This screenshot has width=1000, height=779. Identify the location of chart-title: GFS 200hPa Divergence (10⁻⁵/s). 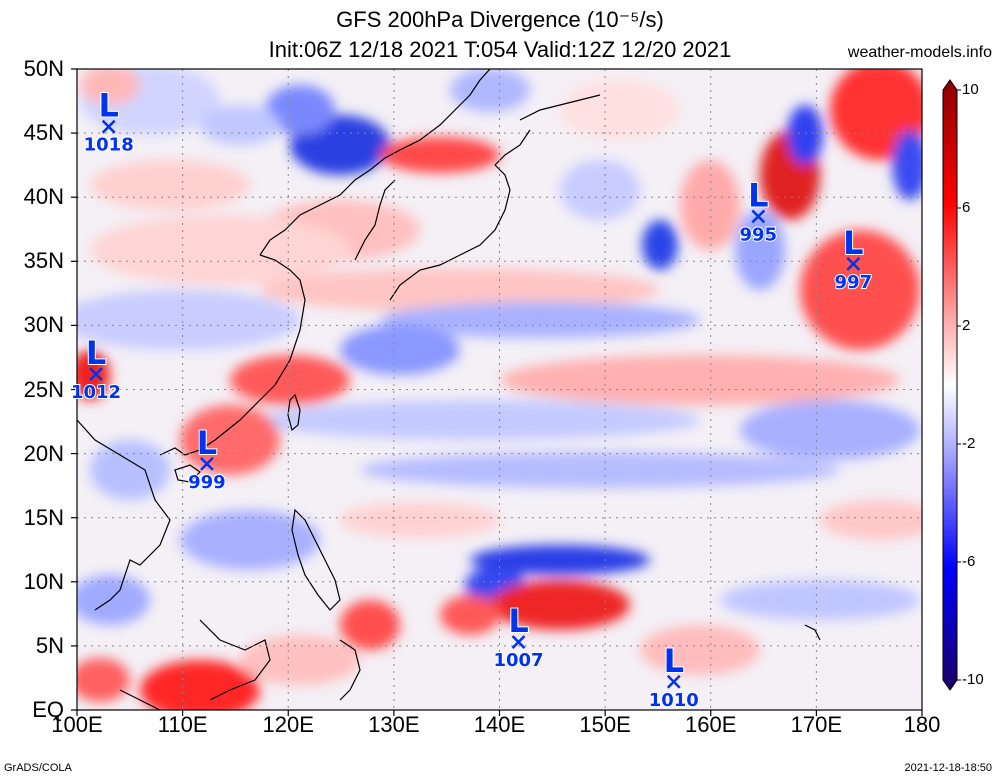
(500, 19).